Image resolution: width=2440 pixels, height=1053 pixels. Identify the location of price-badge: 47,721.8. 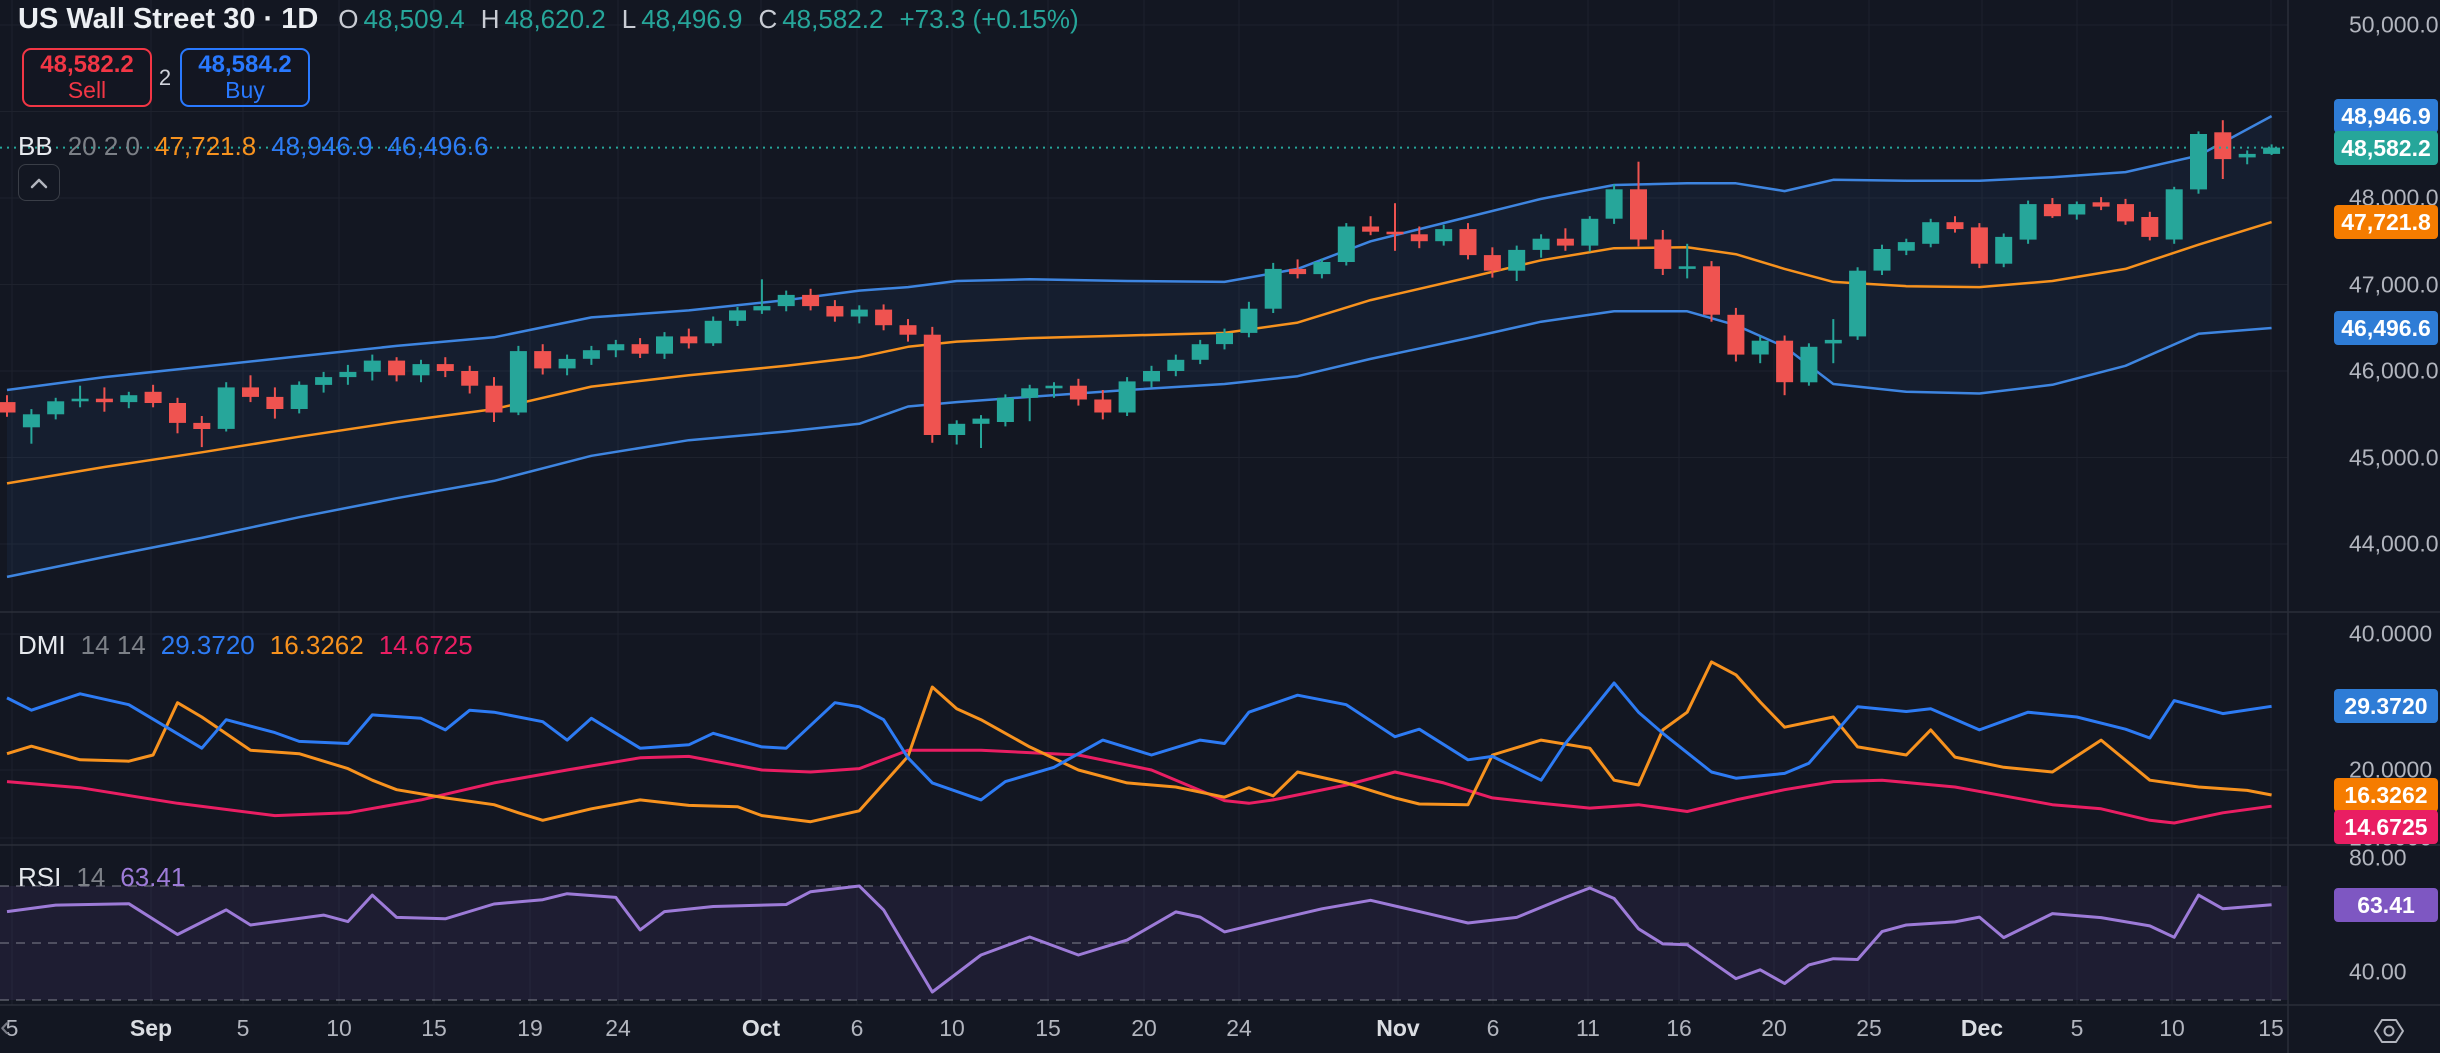
(2386, 222).